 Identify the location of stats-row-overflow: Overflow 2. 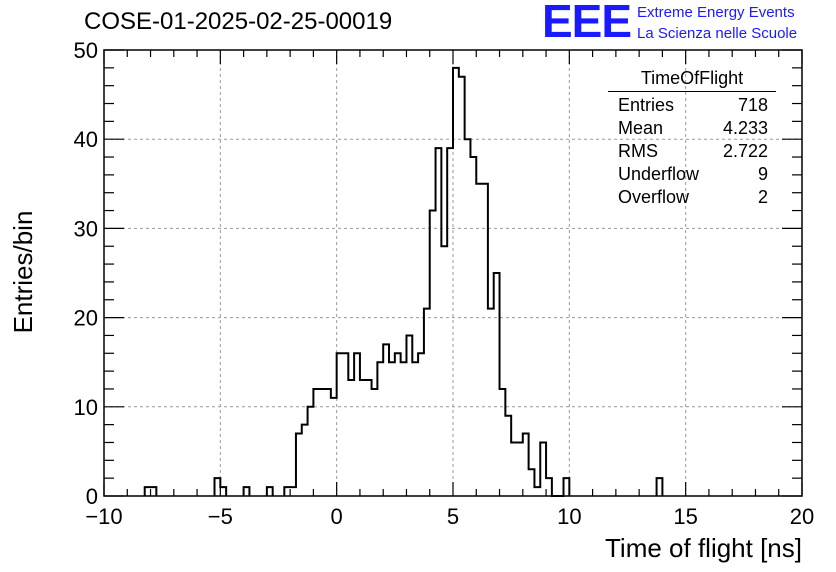
(692, 197).